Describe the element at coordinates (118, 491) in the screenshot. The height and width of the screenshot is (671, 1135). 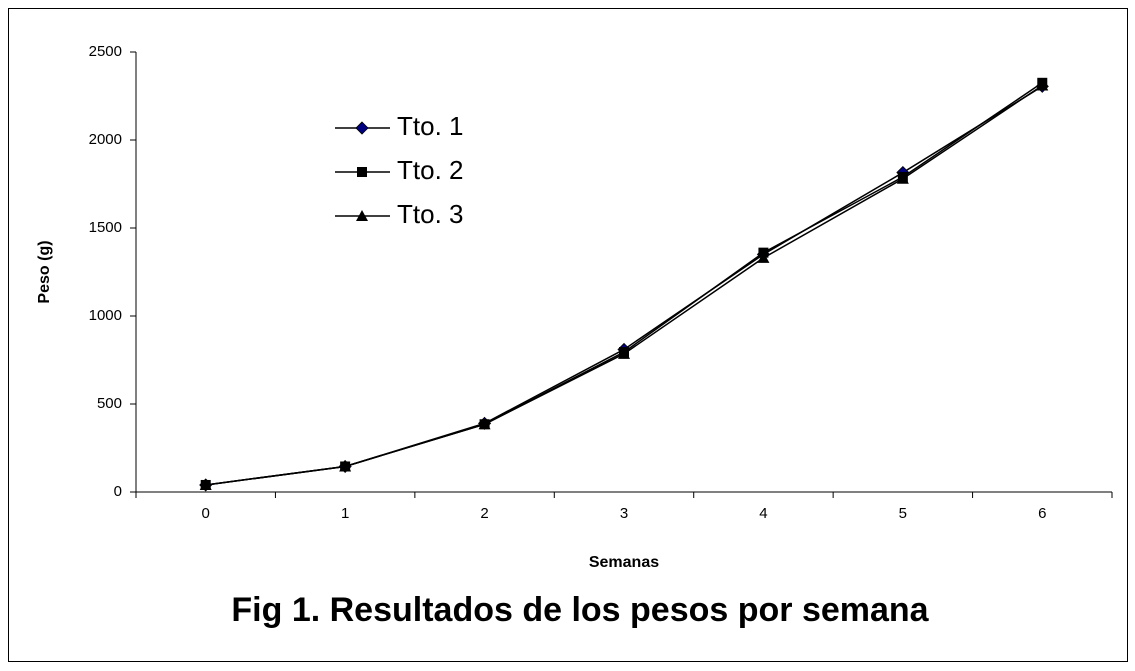
I see `y-tick-label: 0` at that location.